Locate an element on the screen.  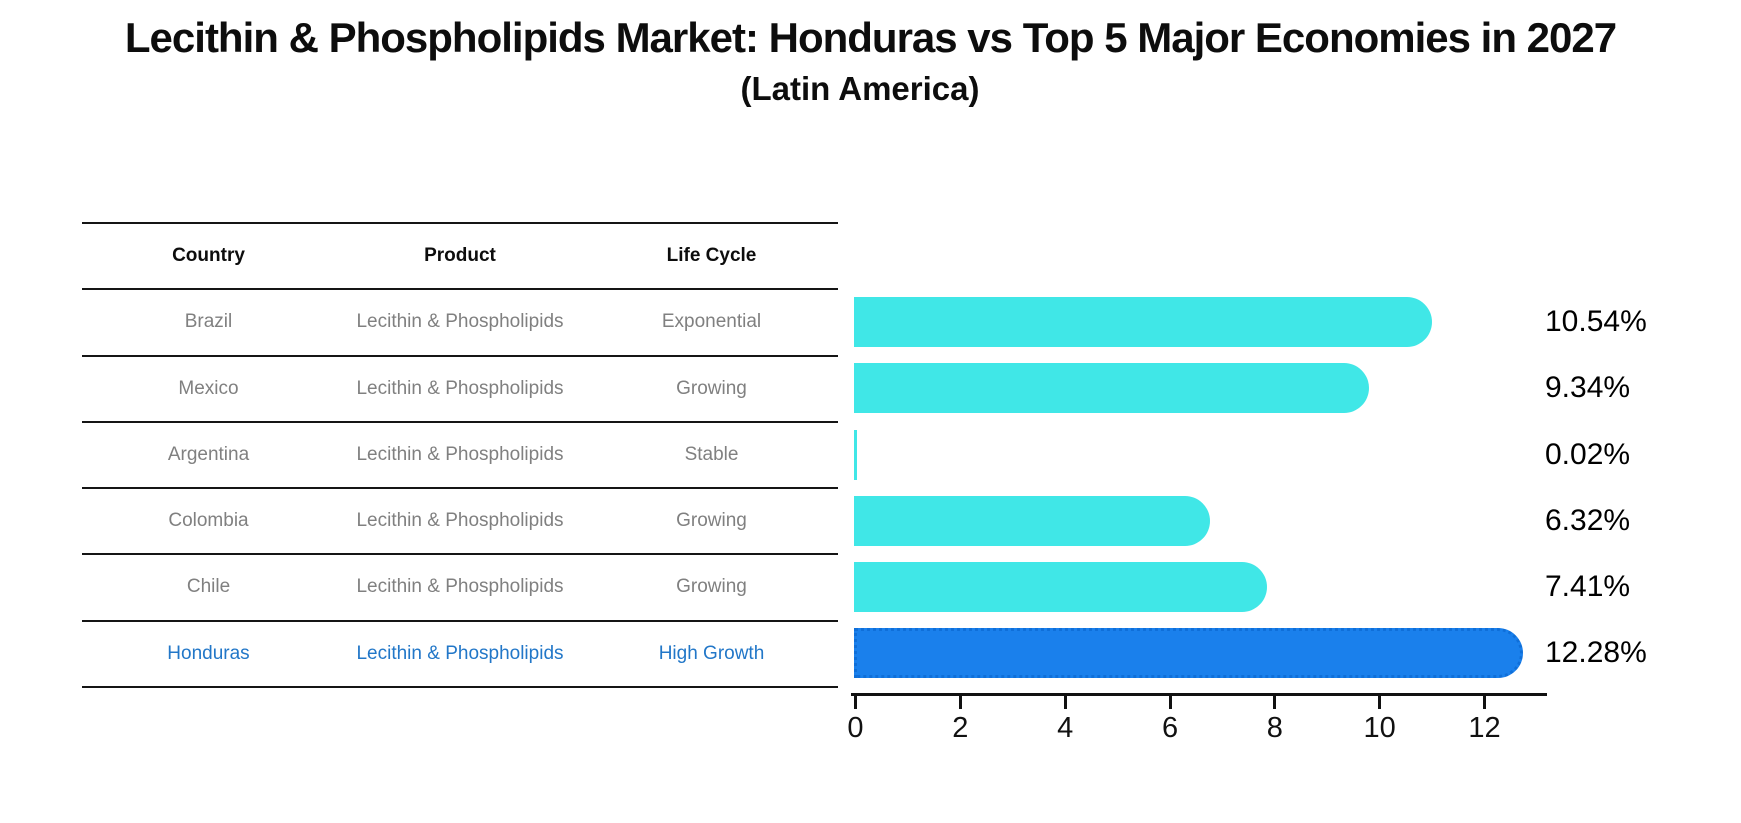
cell-country: Mexico is located at coordinates (208, 388).